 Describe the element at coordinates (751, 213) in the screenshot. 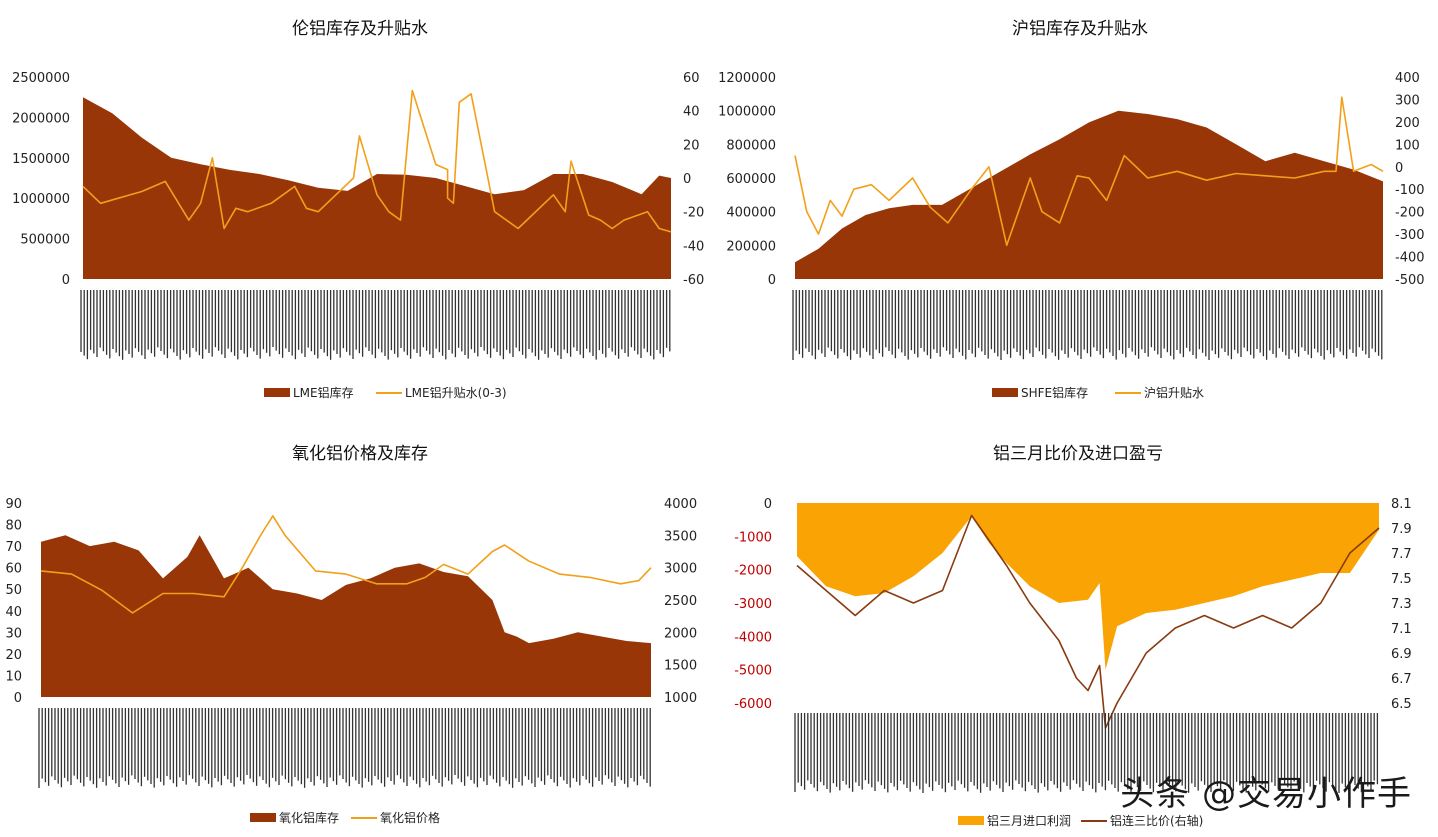

I see `y-left-tick: 400000` at that location.